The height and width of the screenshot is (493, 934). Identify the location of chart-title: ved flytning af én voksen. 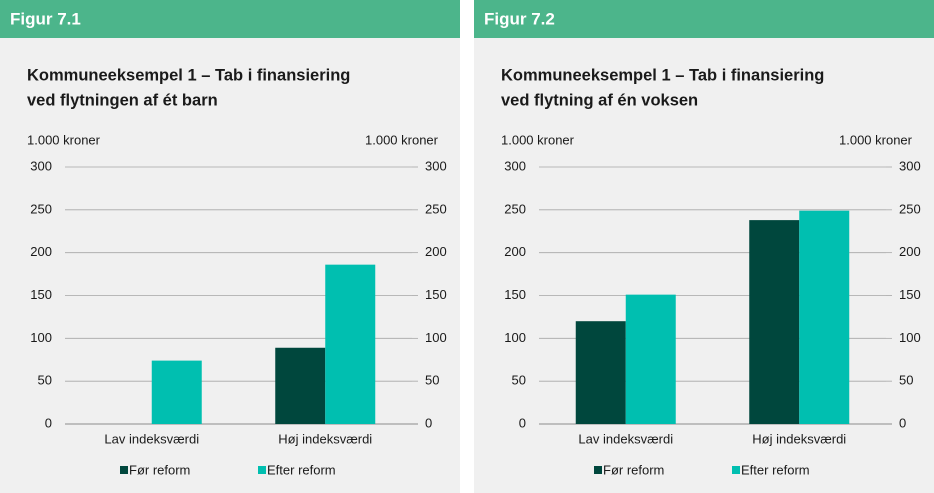
(599, 100).